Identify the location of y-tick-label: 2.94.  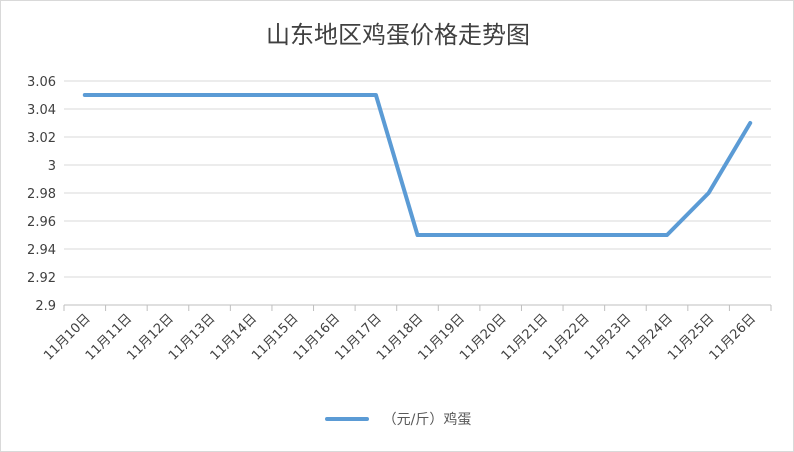
(41, 250).